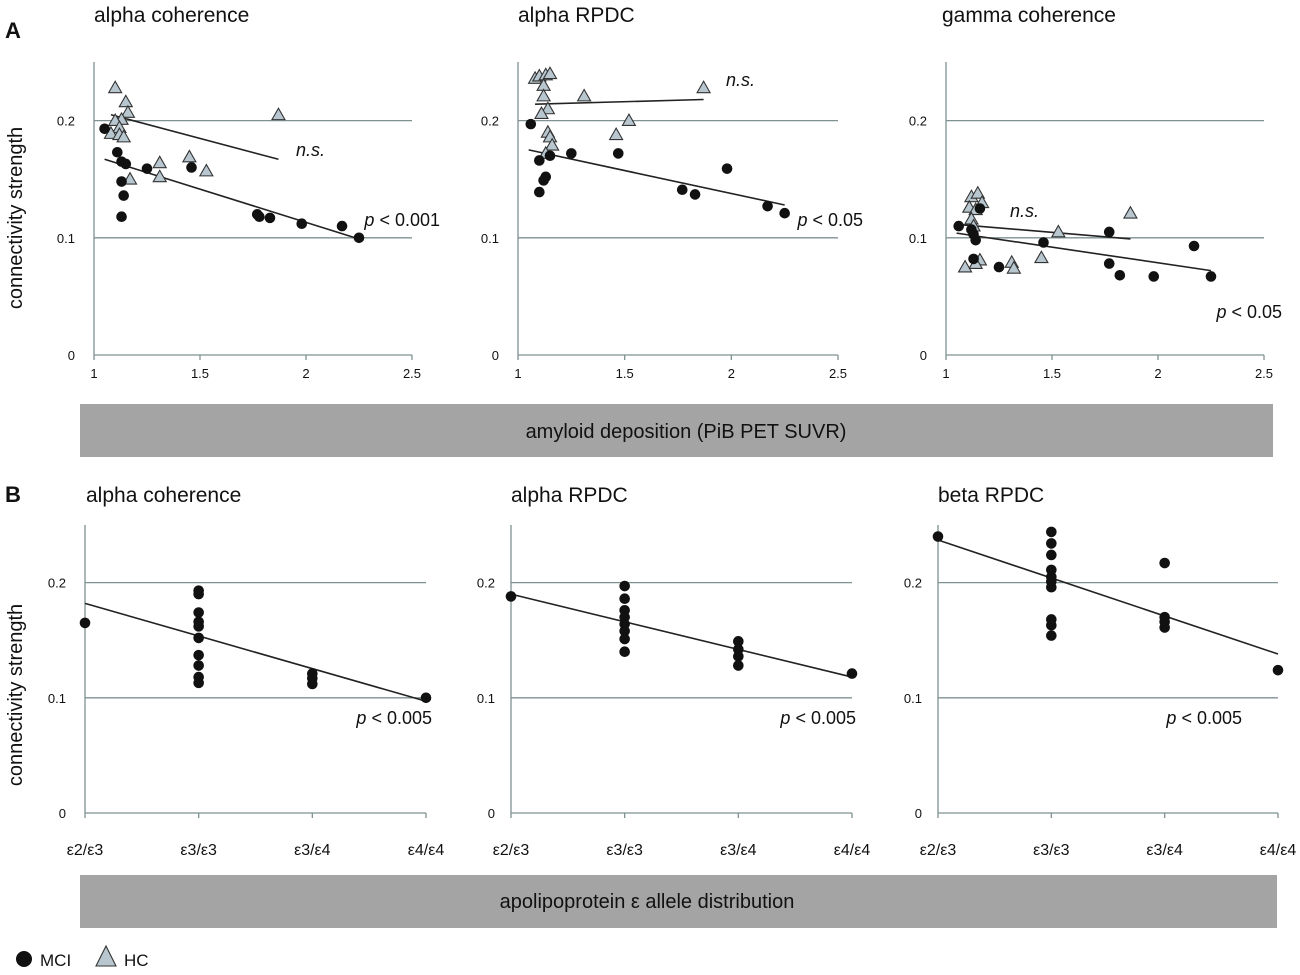  I want to click on chart-title: gamma coherence, so click(1029, 15).